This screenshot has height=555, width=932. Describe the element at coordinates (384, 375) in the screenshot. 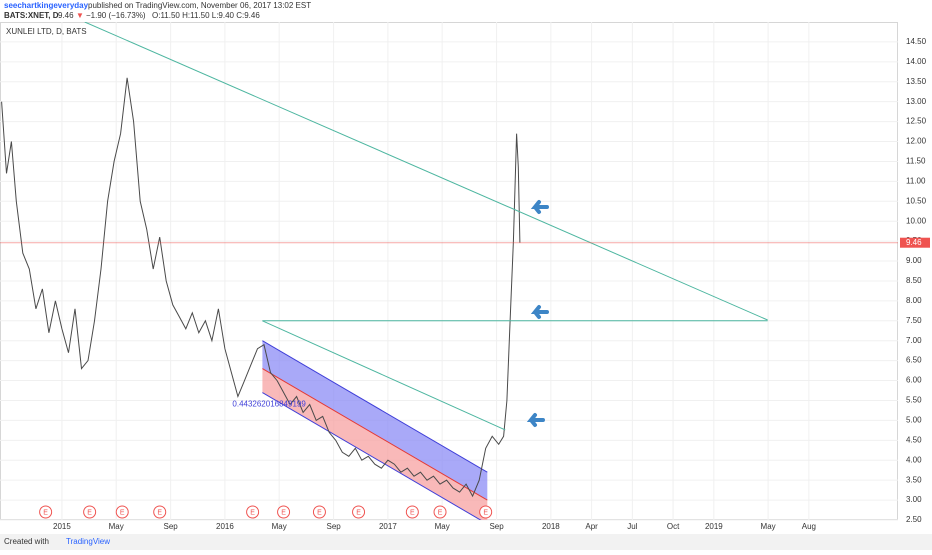

I see `trend-line` at that location.